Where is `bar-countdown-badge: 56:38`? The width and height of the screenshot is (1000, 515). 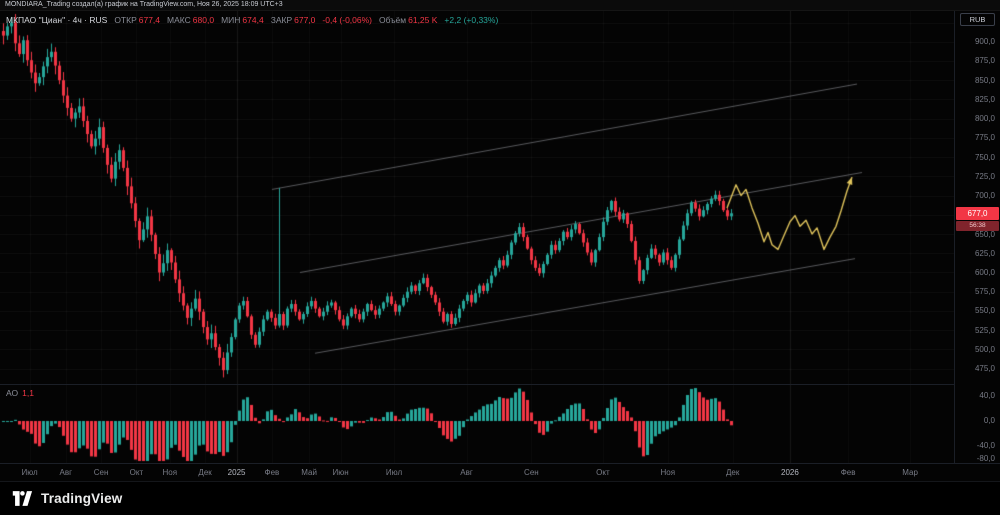 bar-countdown-badge: 56:38 is located at coordinates (977, 226).